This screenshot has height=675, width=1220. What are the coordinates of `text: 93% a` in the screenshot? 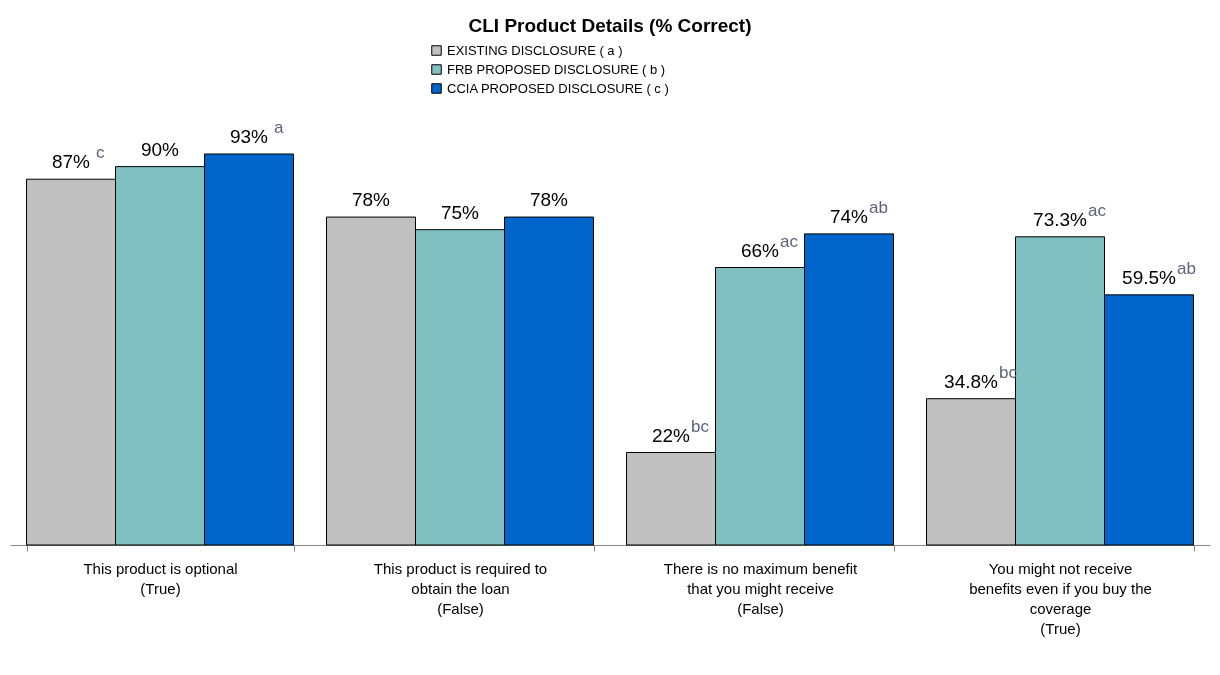 It's located at (256, 132).